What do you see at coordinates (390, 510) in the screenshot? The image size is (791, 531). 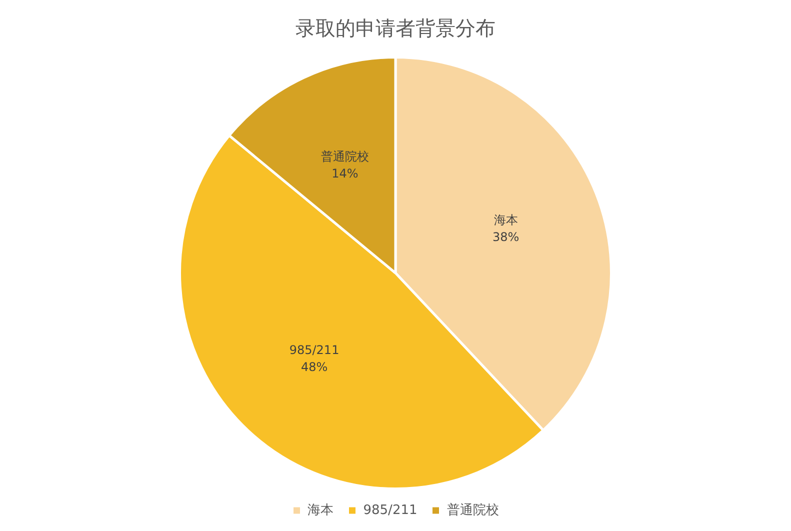 I see `legend-label: 985/211` at bounding box center [390, 510].